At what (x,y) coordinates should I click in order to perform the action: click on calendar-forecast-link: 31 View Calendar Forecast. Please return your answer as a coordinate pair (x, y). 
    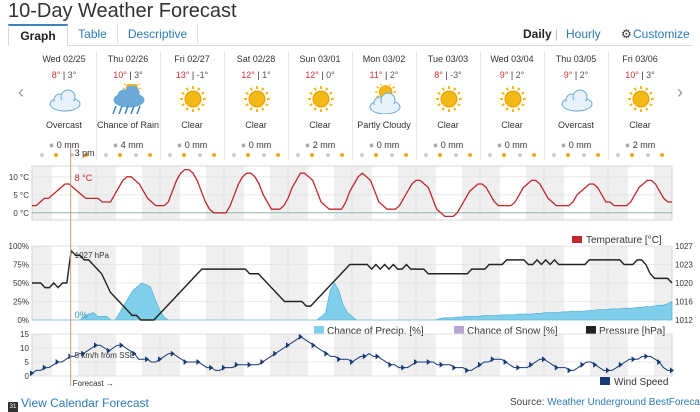
    Looking at the image, I should click on (78, 404).